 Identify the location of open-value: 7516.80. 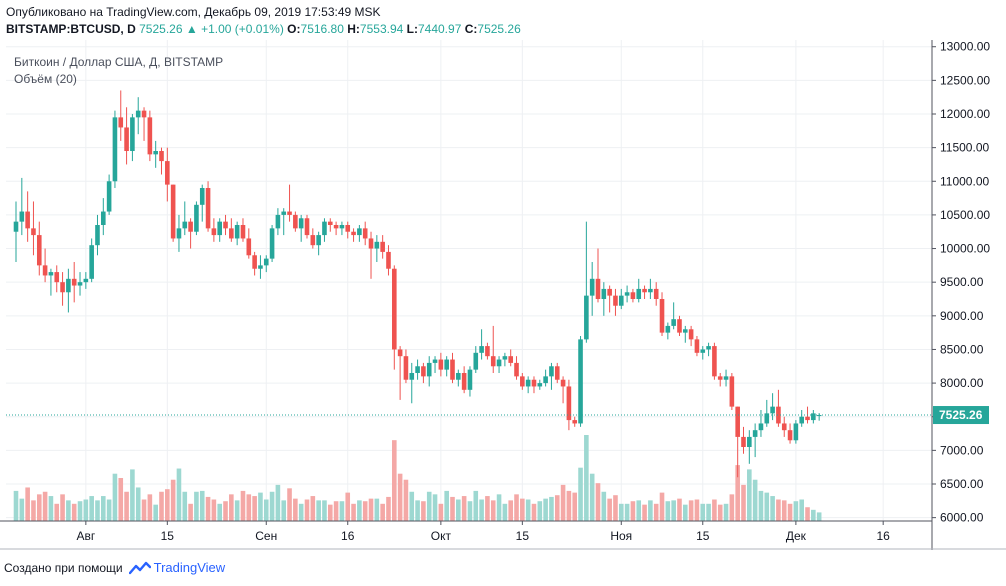
(322, 29).